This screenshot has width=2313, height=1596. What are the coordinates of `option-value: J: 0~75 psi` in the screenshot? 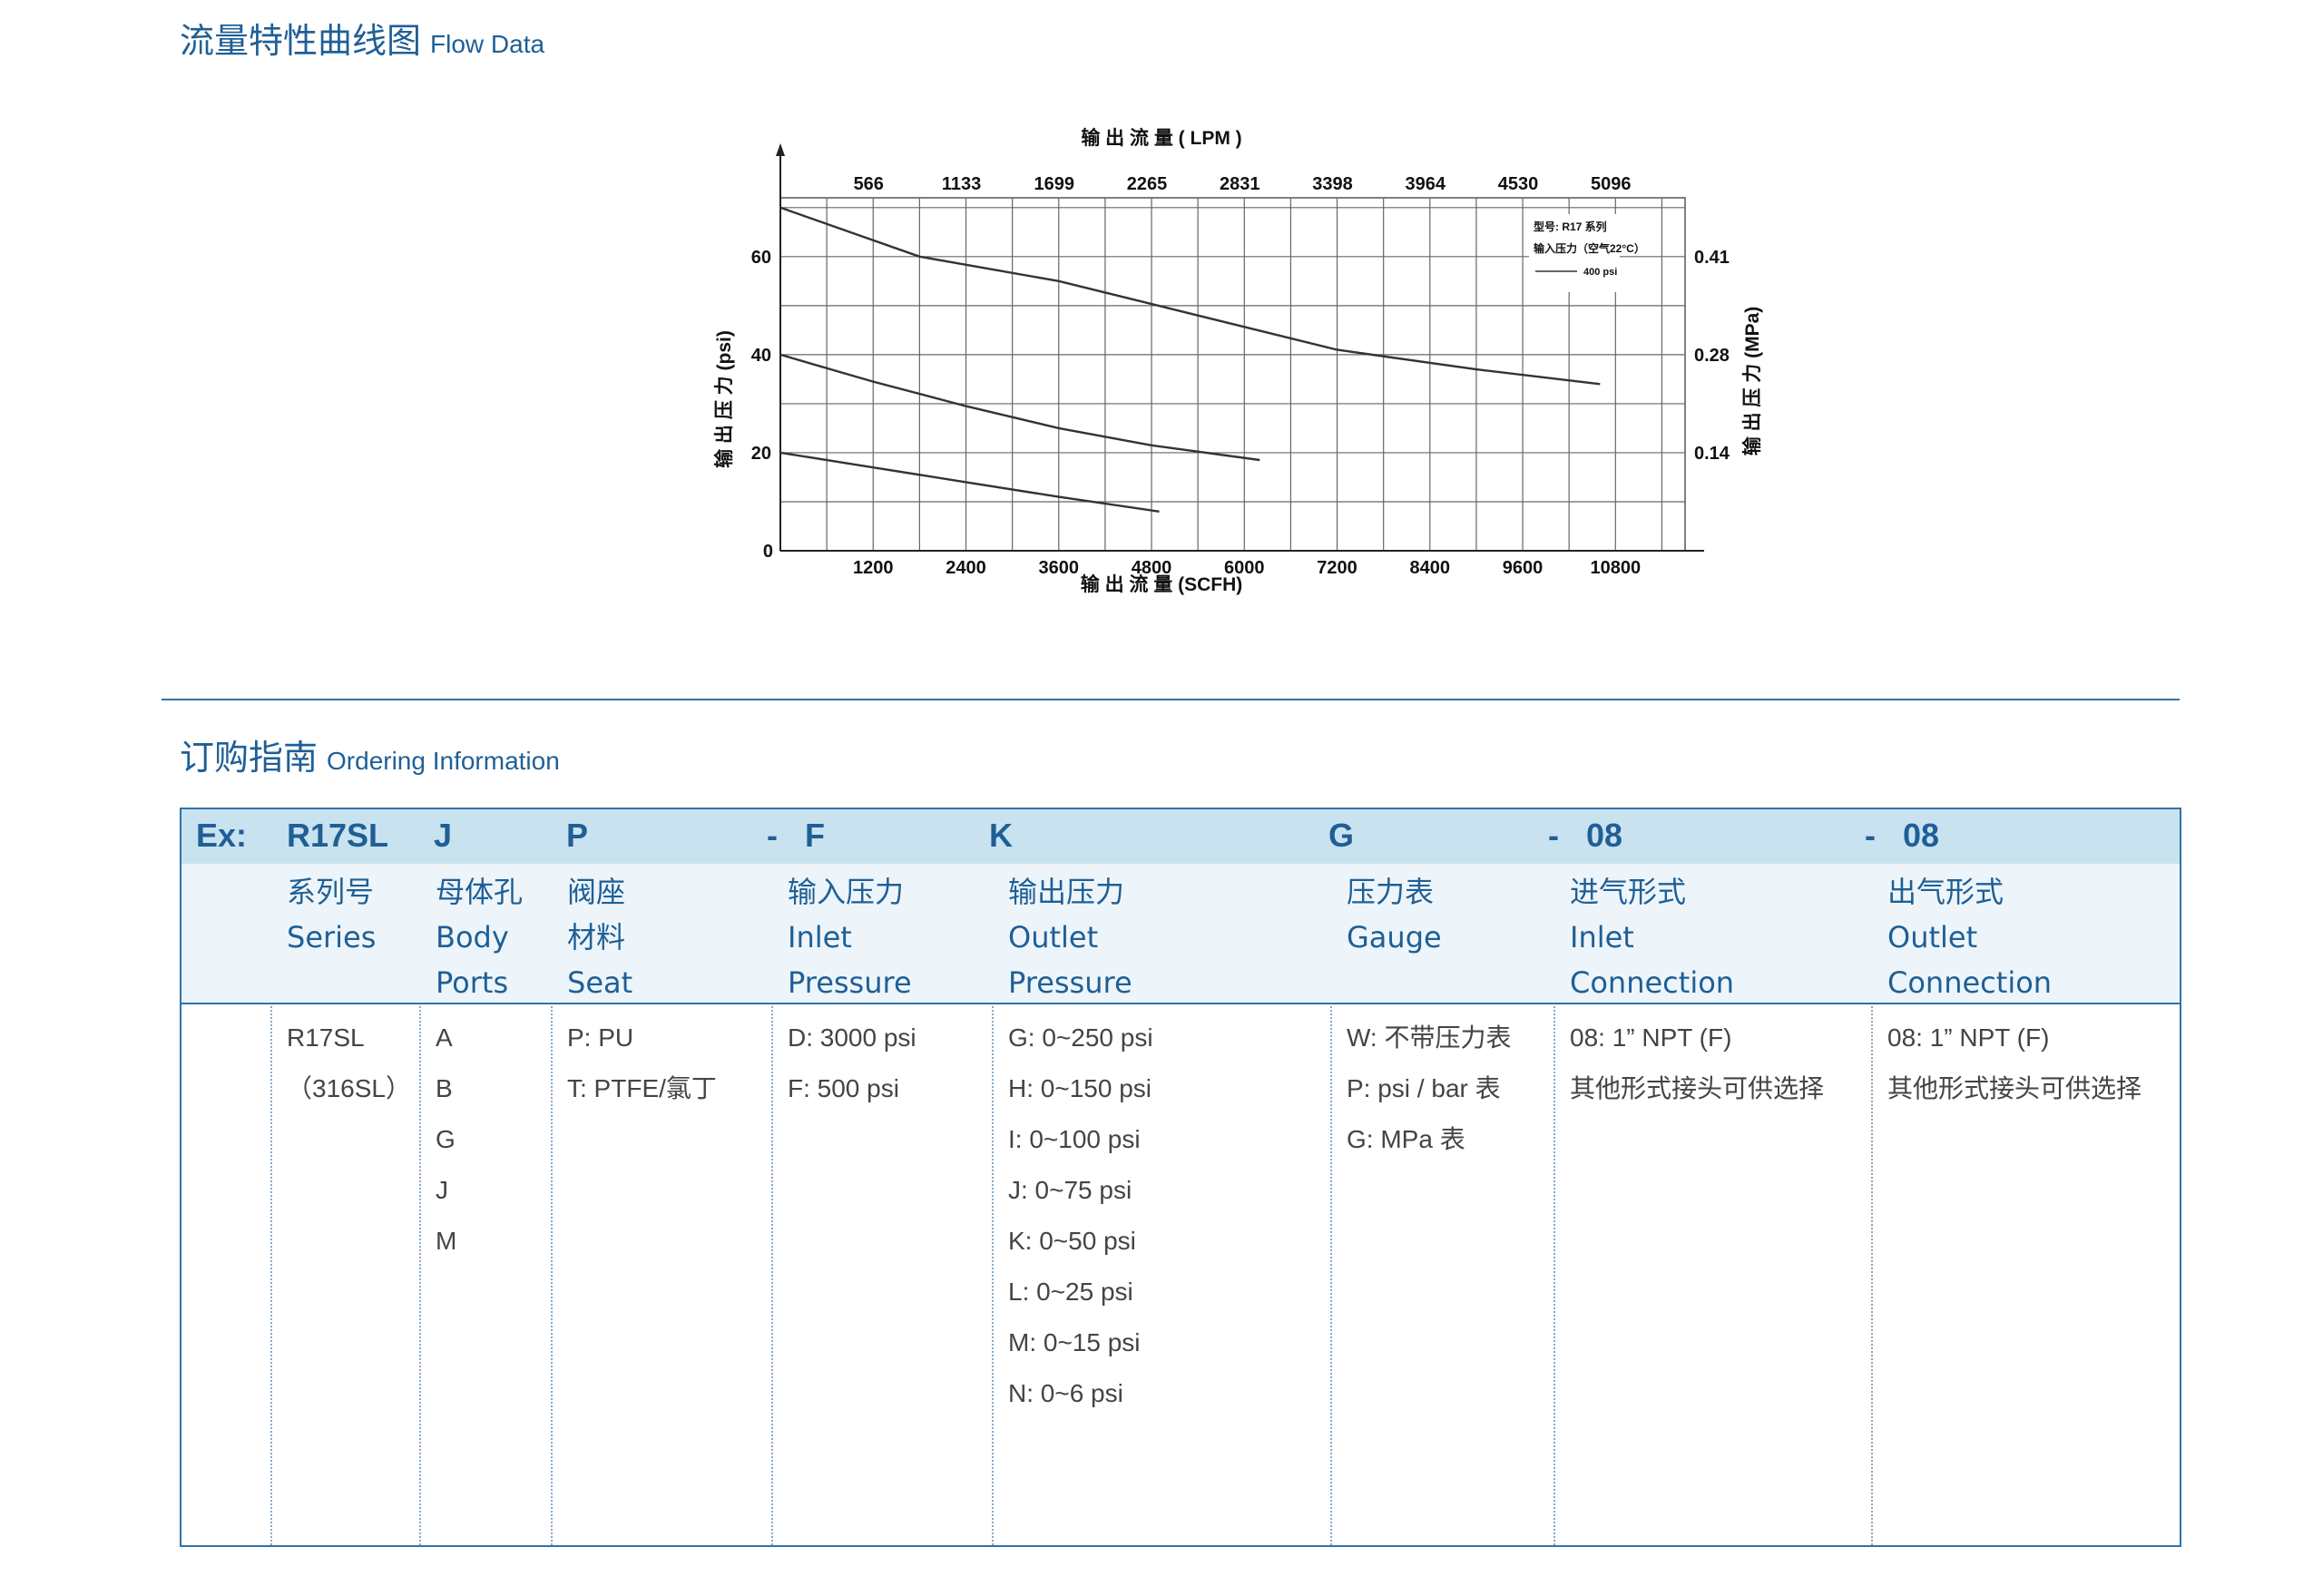 It's located at (1070, 1190).